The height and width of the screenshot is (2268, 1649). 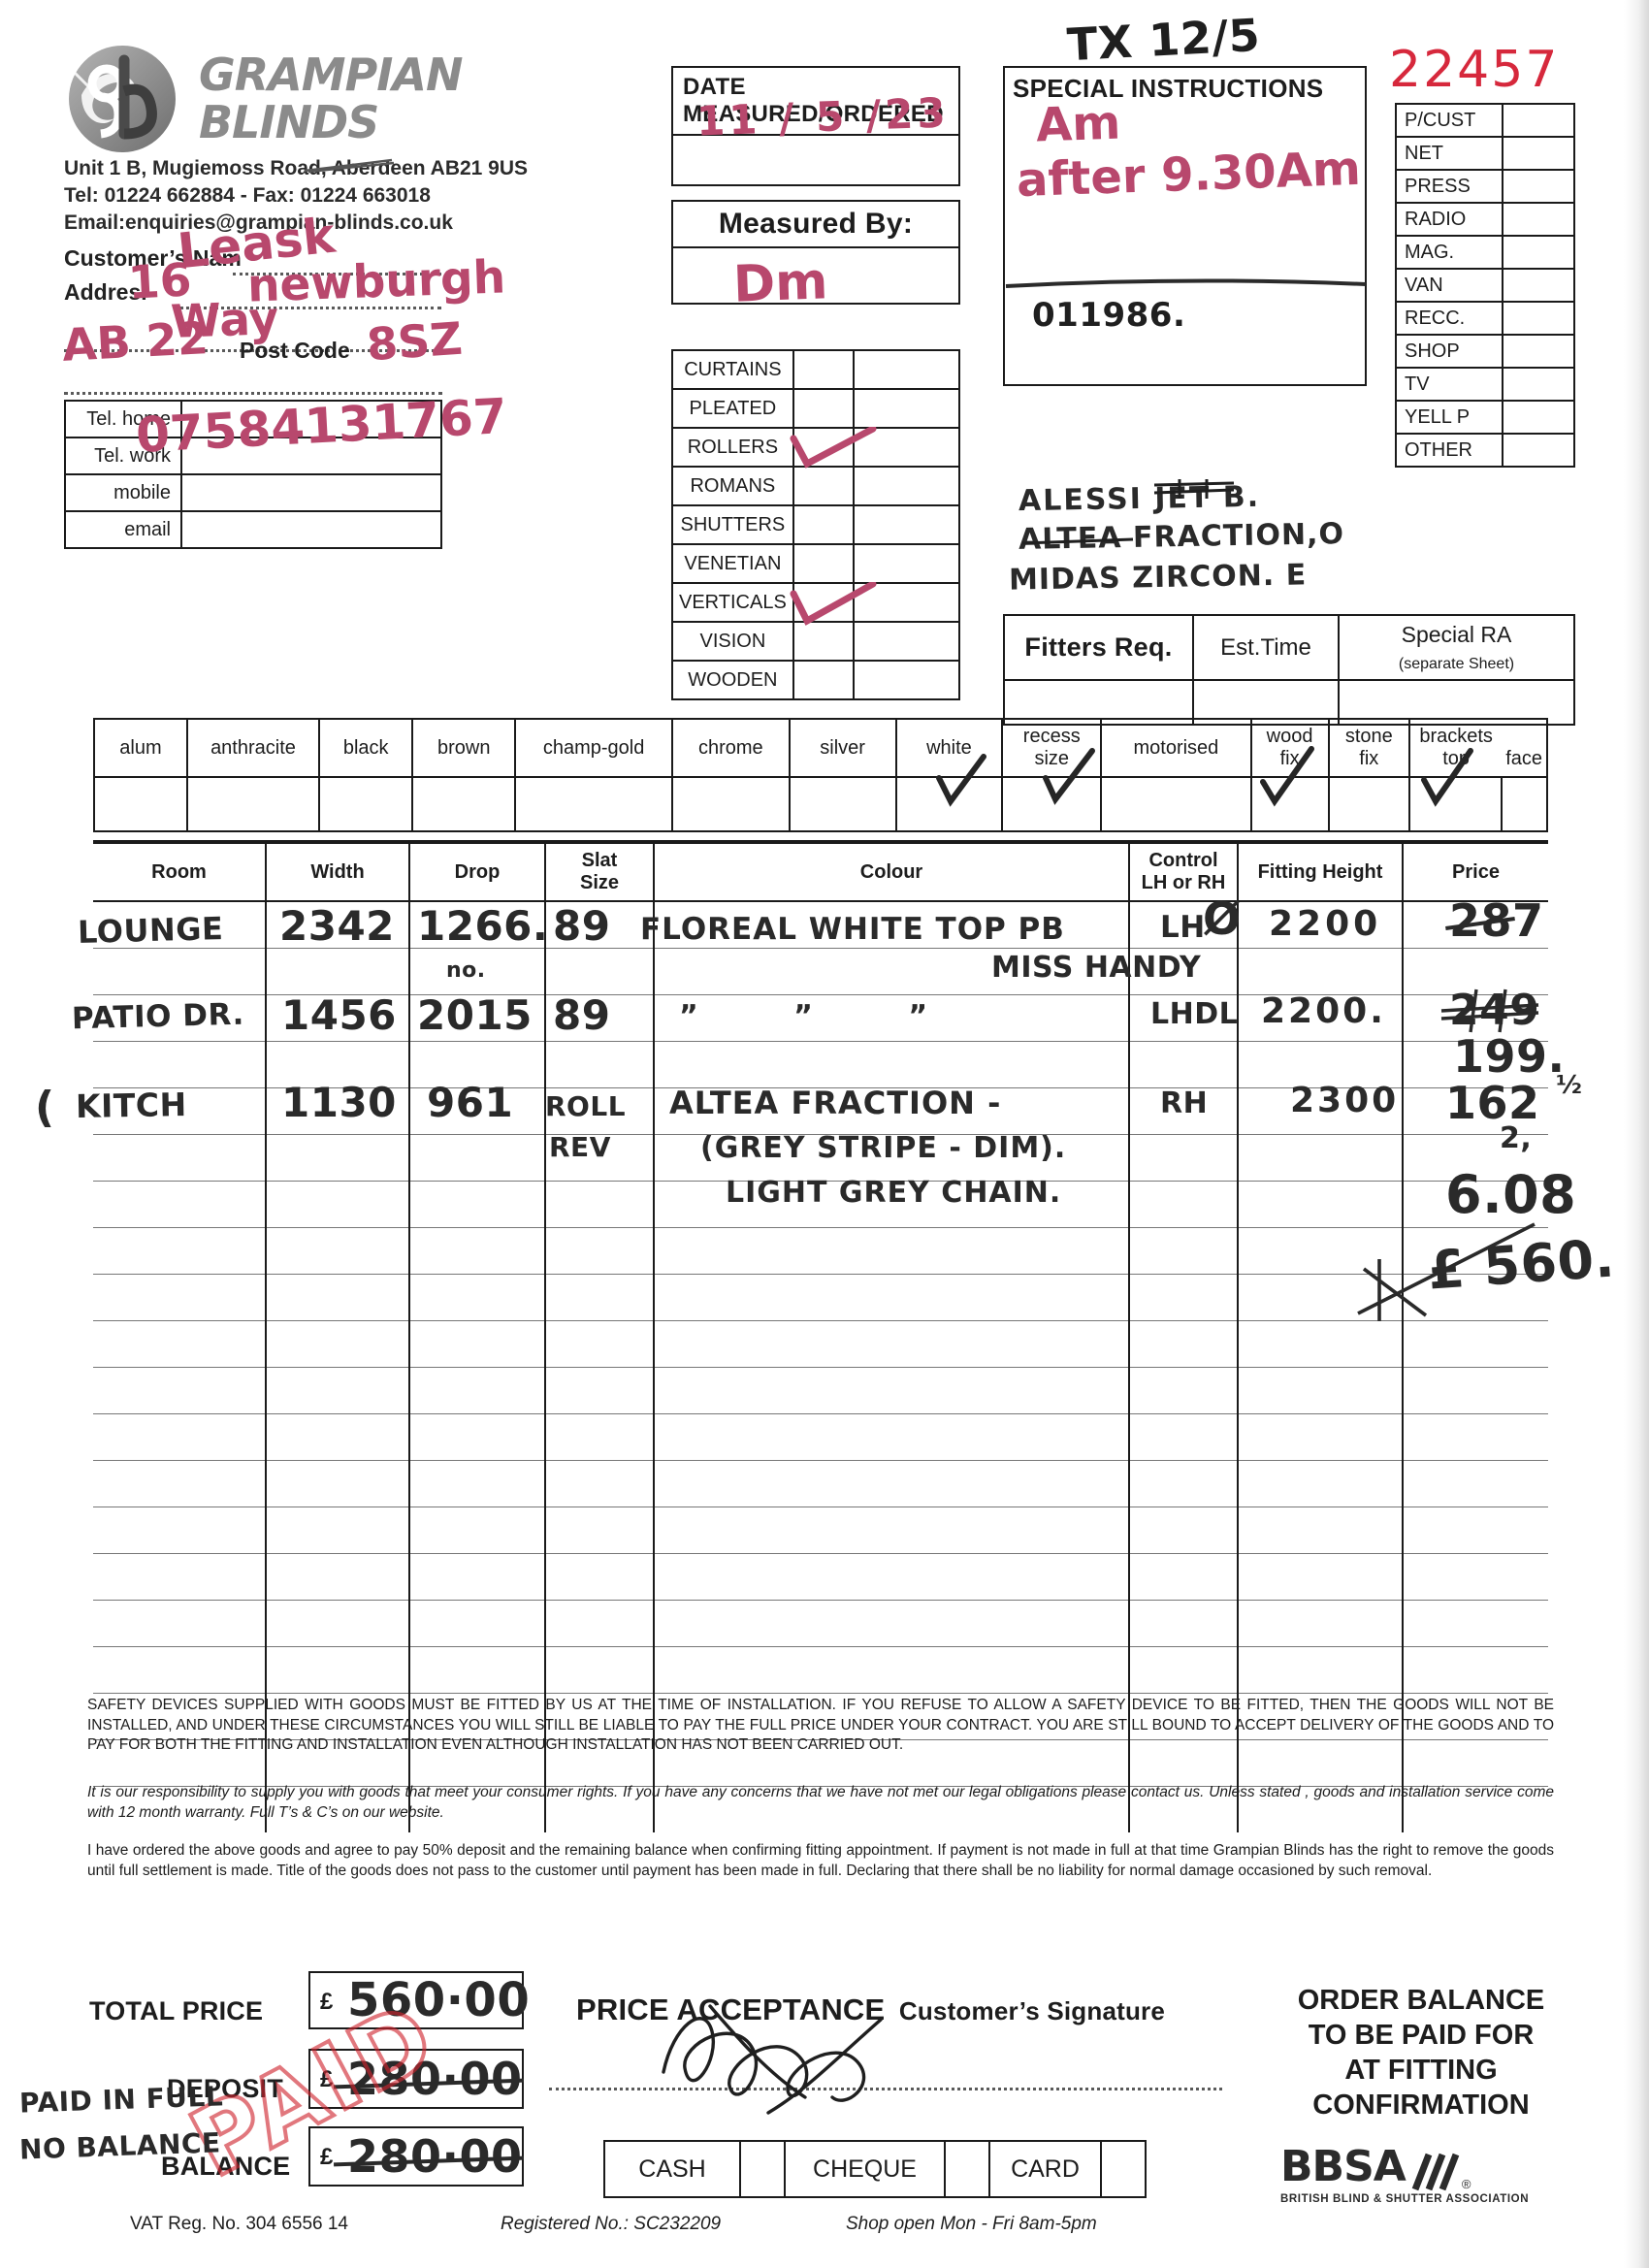 What do you see at coordinates (366, 804) in the screenshot?
I see `option-tick-black` at bounding box center [366, 804].